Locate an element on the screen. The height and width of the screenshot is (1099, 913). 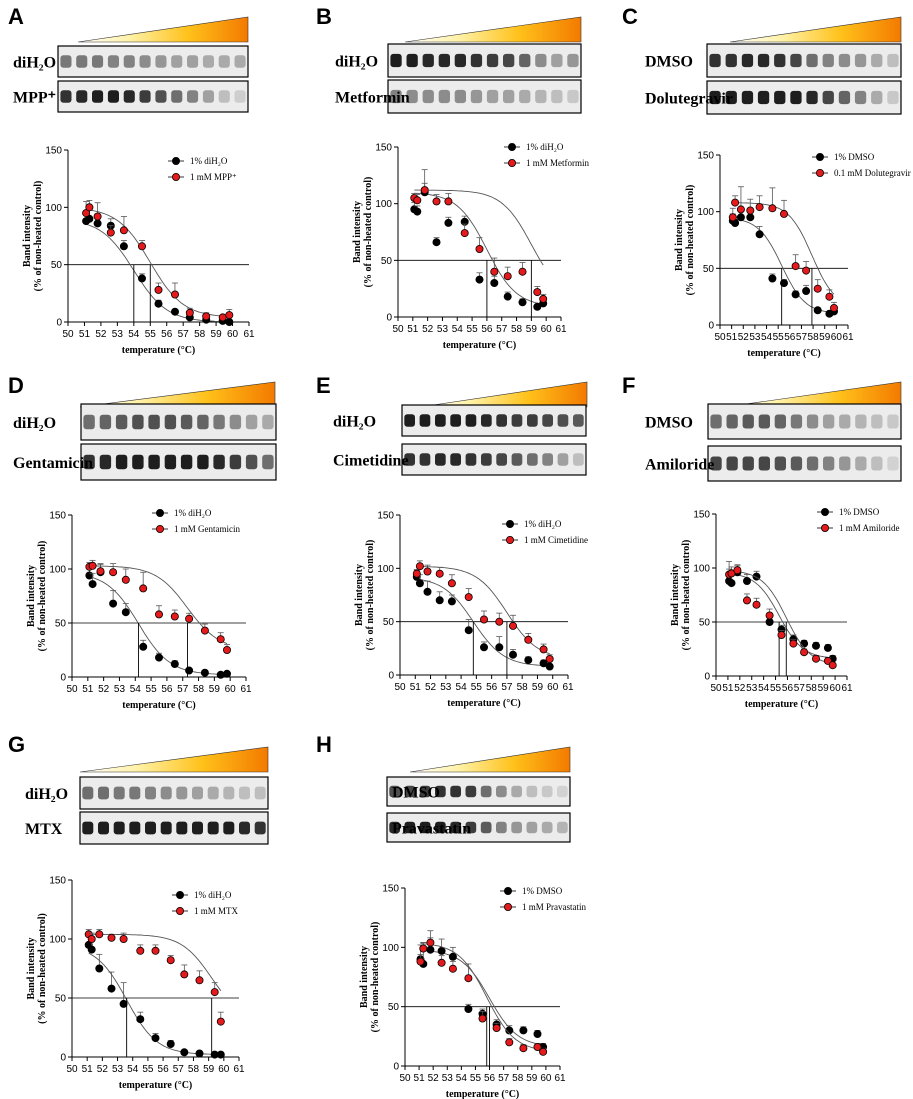
blot-row-2: Amiloride is located at coordinates (773, 463).